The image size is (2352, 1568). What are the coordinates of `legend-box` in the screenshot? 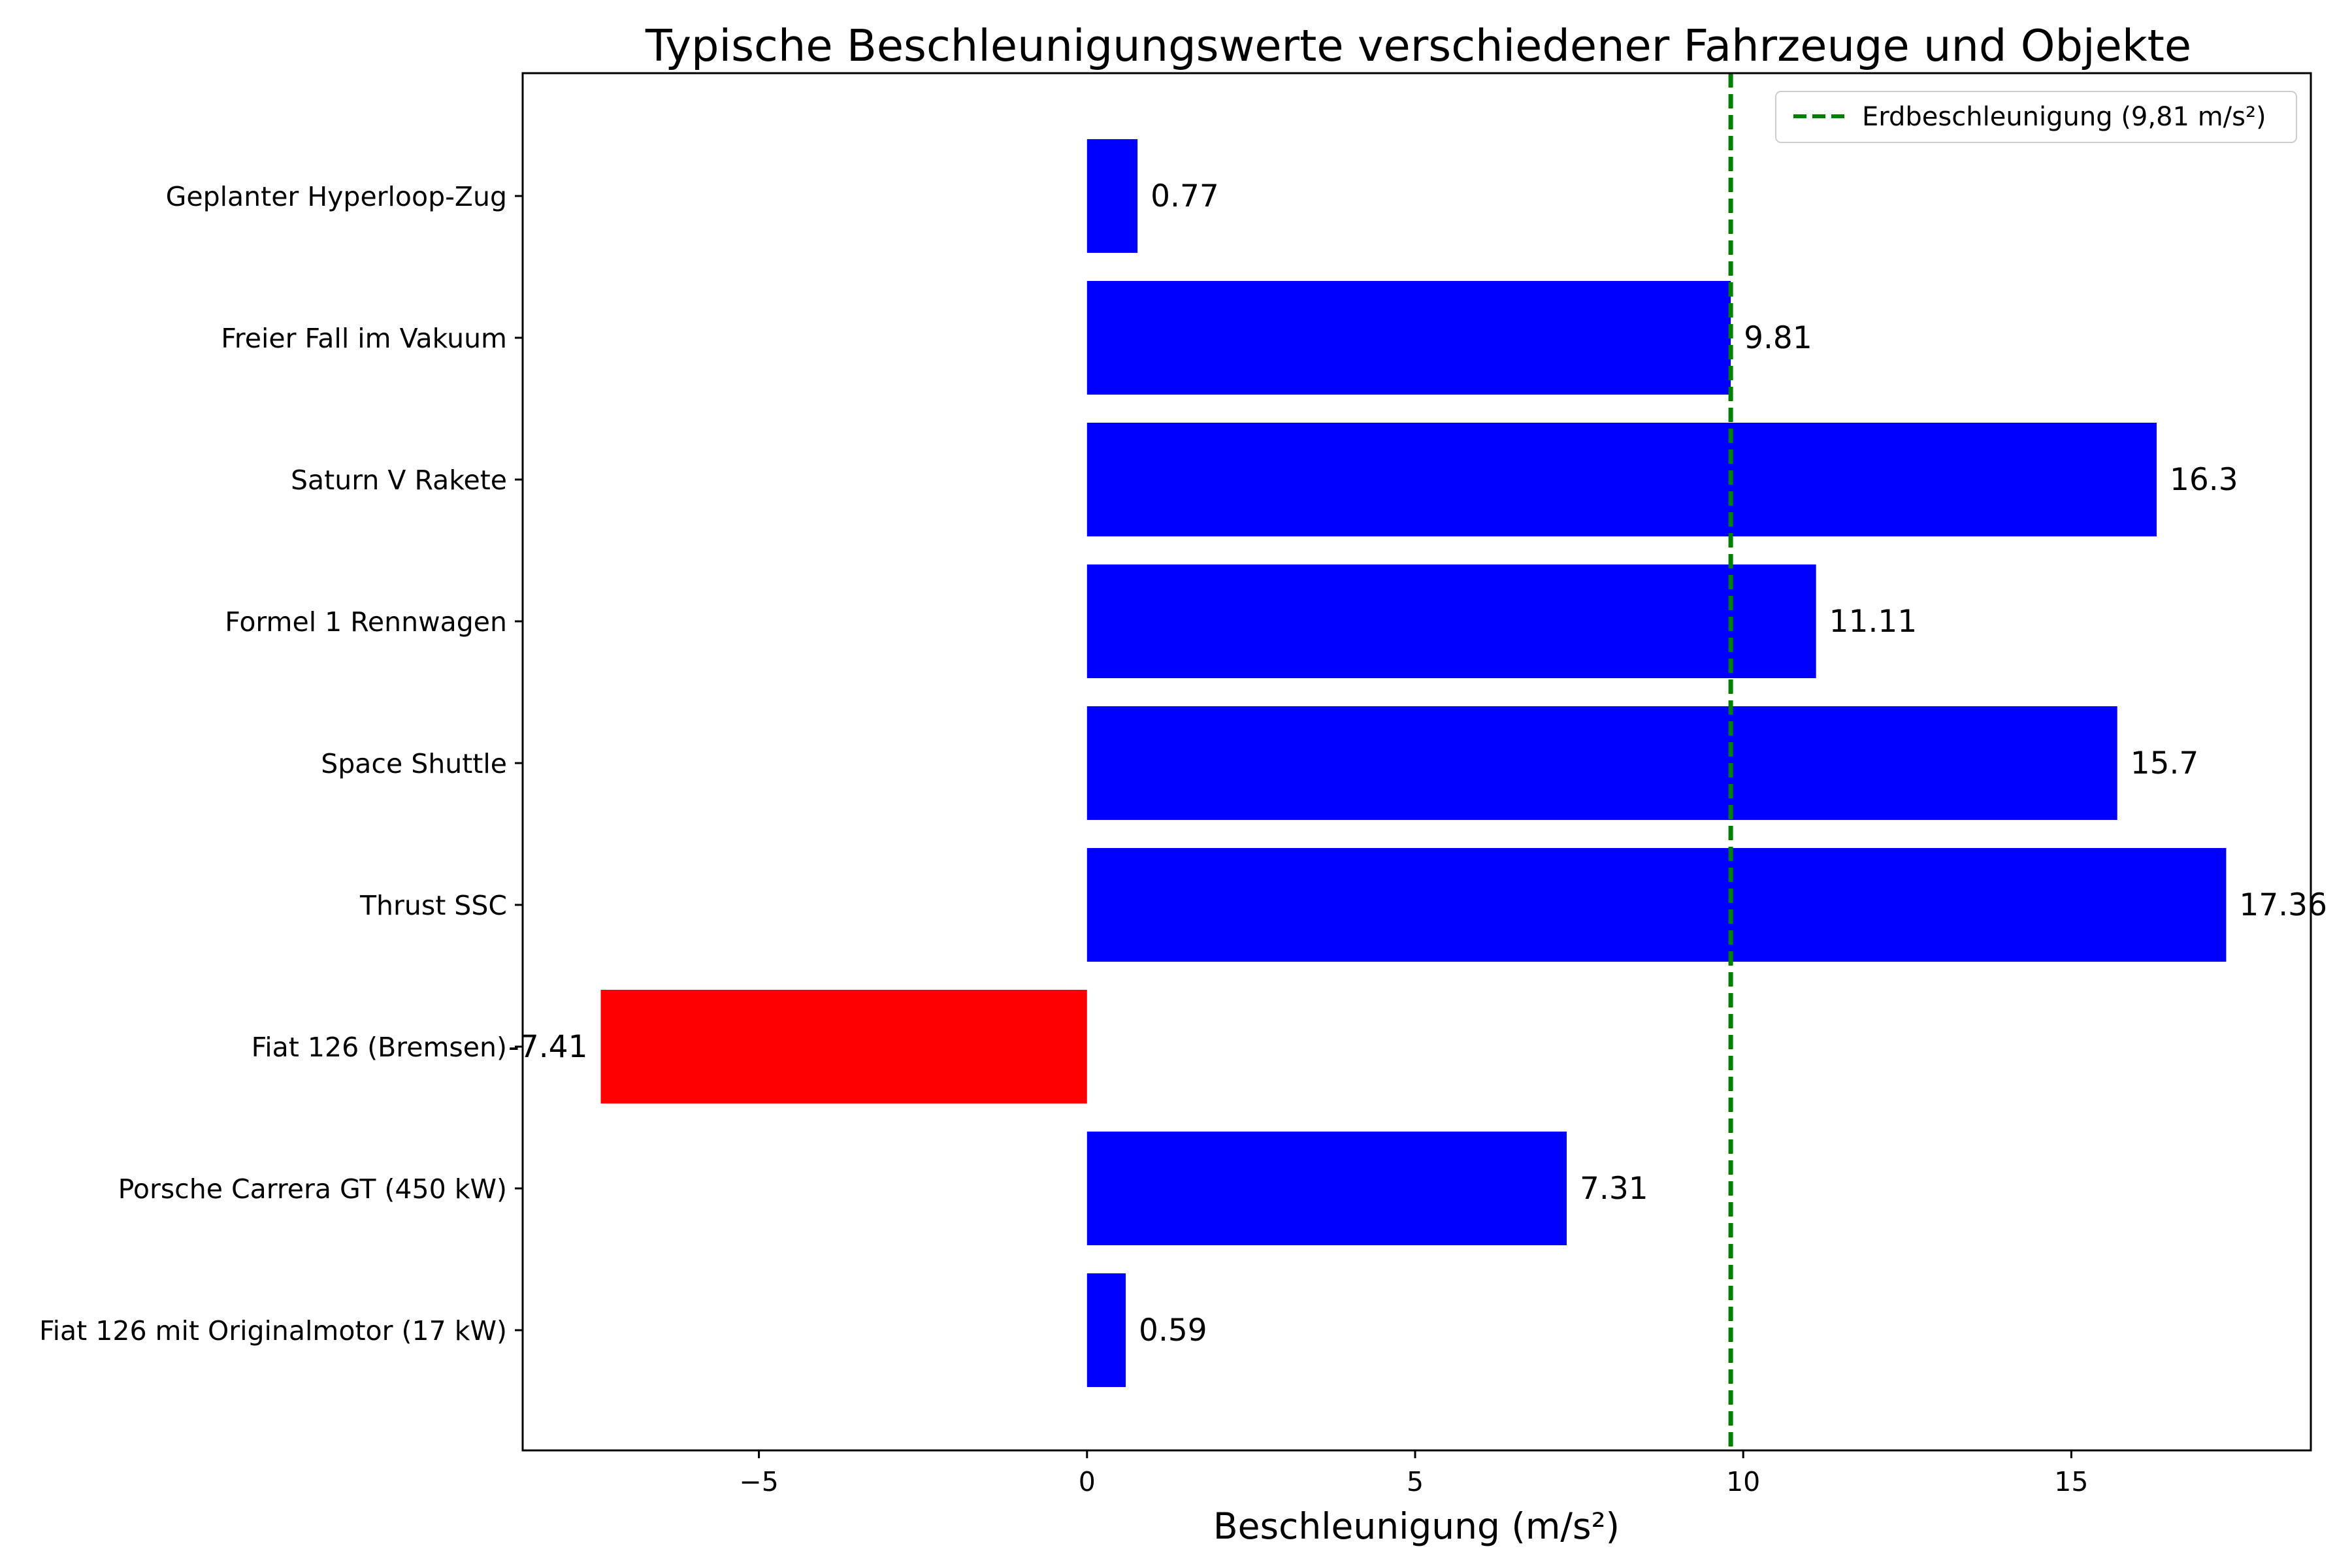 It's located at (2036, 117).